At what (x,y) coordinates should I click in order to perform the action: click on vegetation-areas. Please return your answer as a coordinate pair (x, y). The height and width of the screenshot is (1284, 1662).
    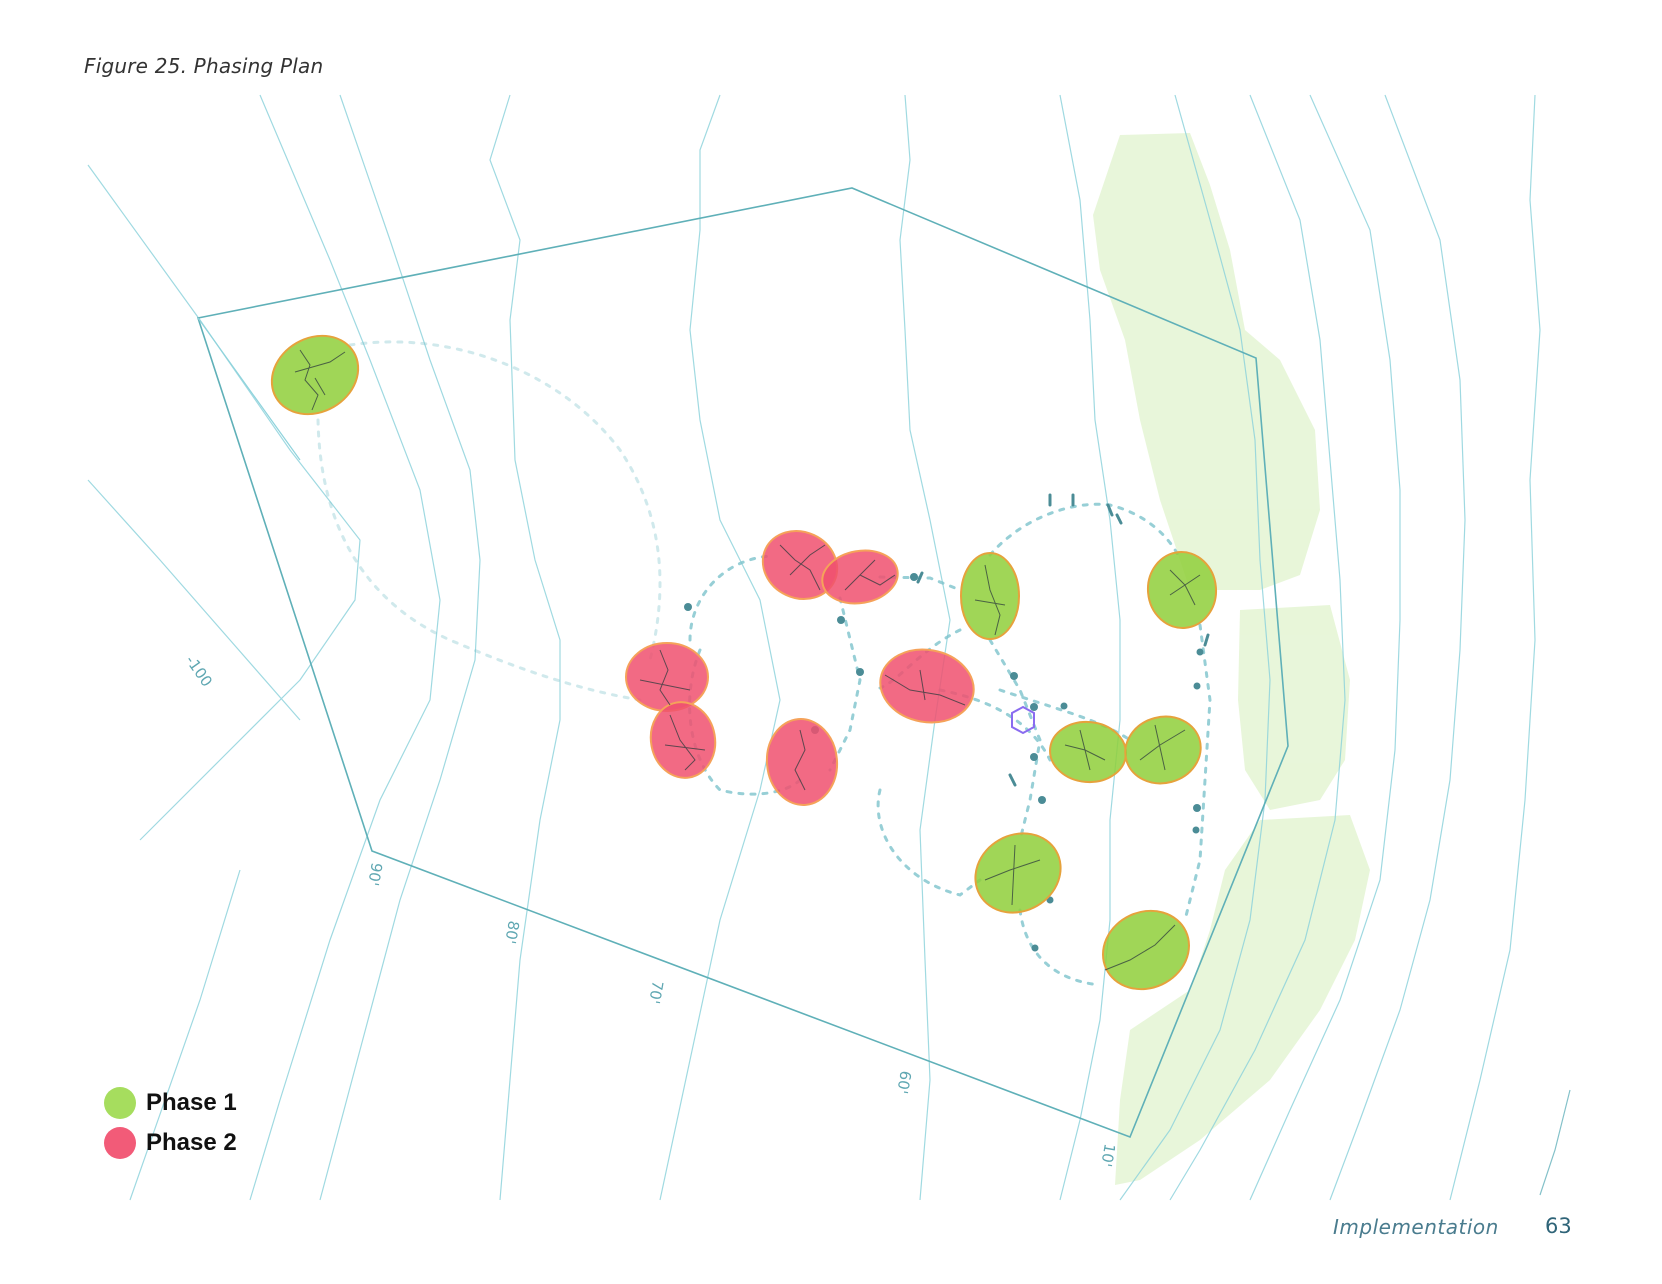
    Looking at the image, I should click on (1231, 659).